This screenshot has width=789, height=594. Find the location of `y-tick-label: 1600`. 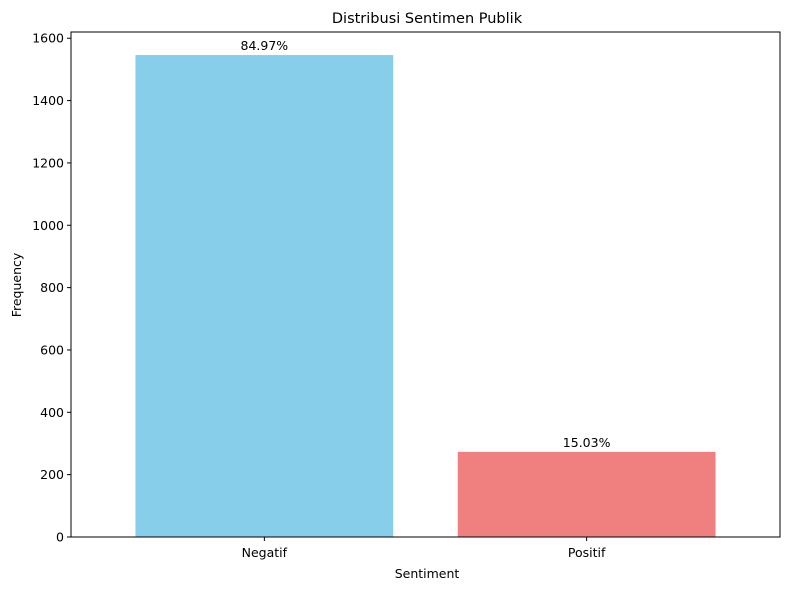

y-tick-label: 1600 is located at coordinates (48, 38).